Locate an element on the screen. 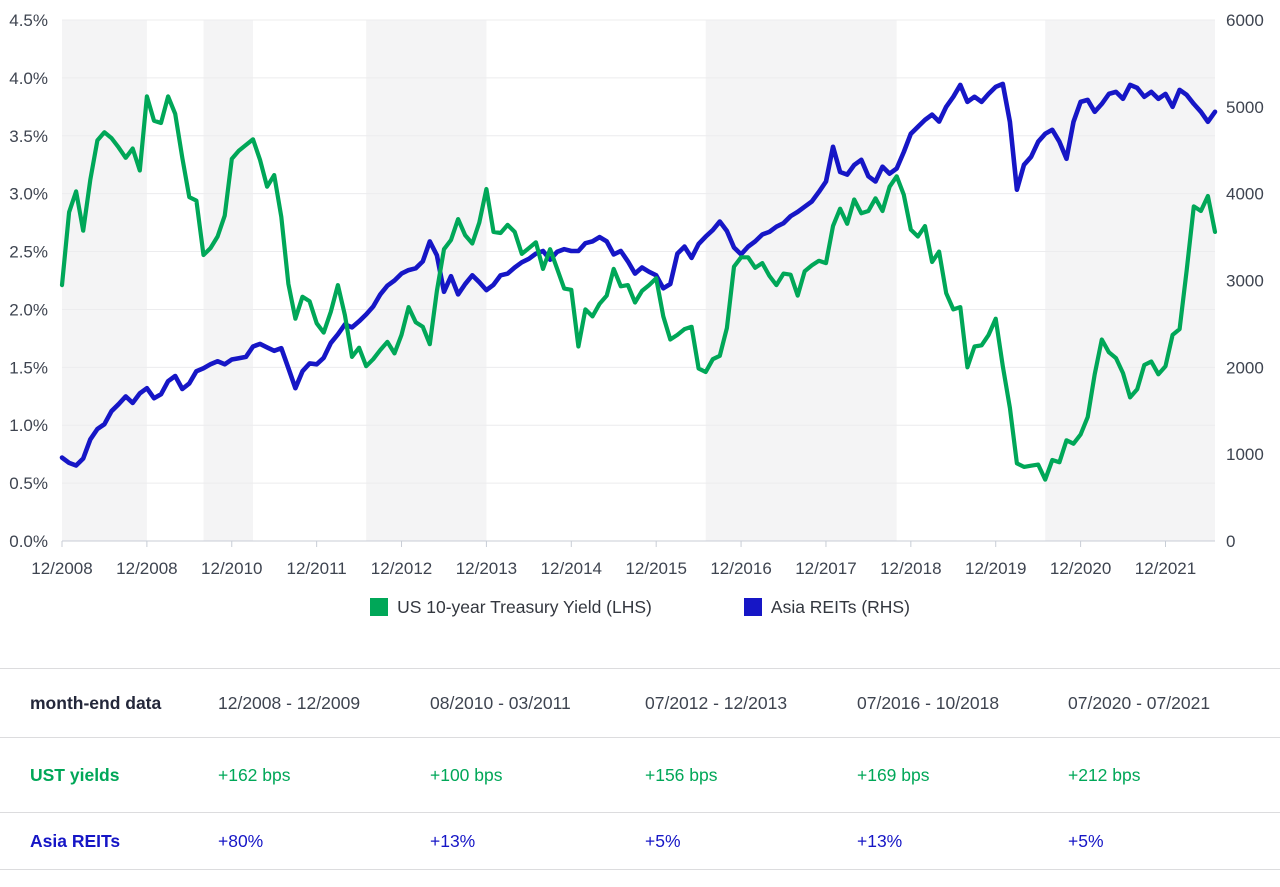  y-left-tick-label: 3.5% is located at coordinates (28, 136).